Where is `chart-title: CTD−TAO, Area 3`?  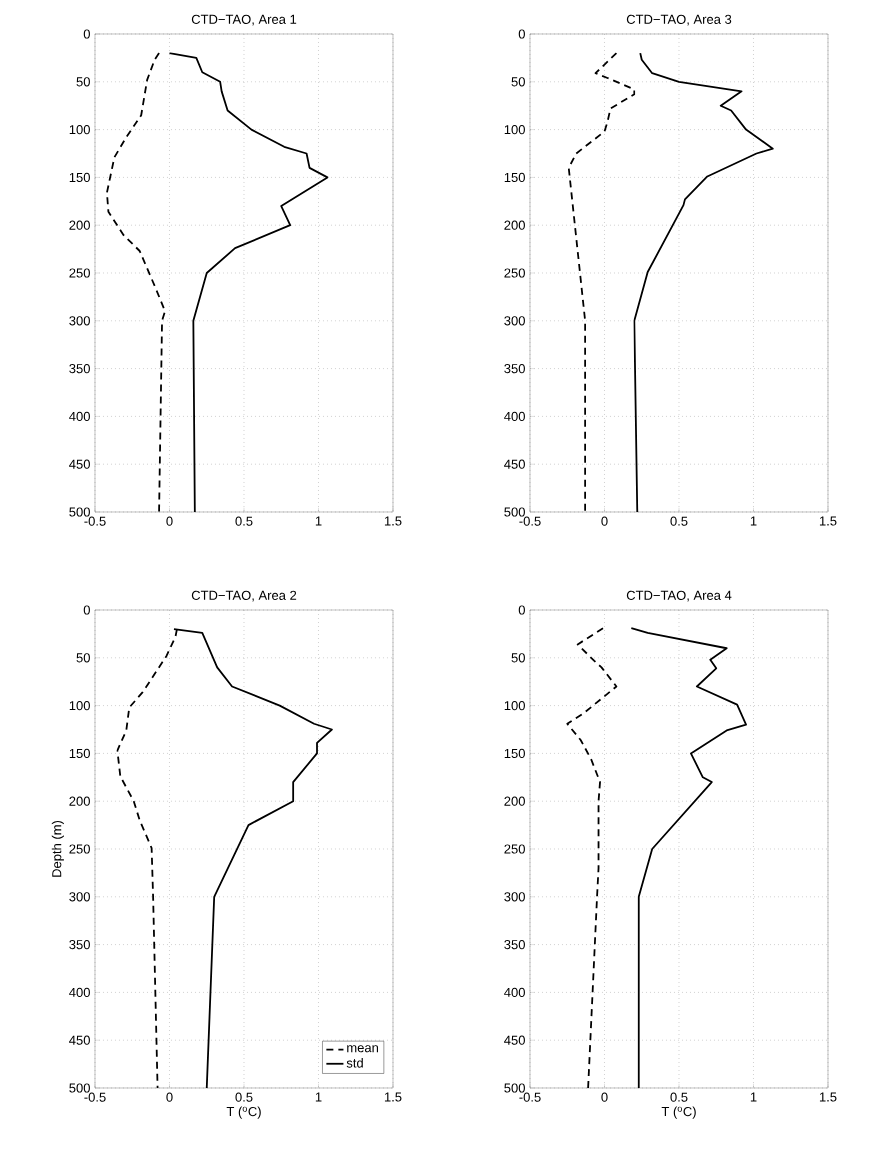
chart-title: CTD−TAO, Area 3 is located at coordinates (679, 20).